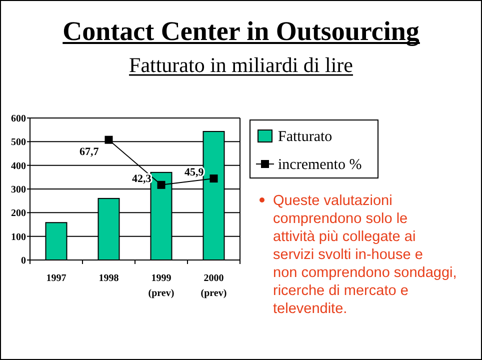 This screenshot has height=360, width=482. Describe the element at coordinates (18, 166) in the screenshot. I see `y-tick-label: 400` at that location.